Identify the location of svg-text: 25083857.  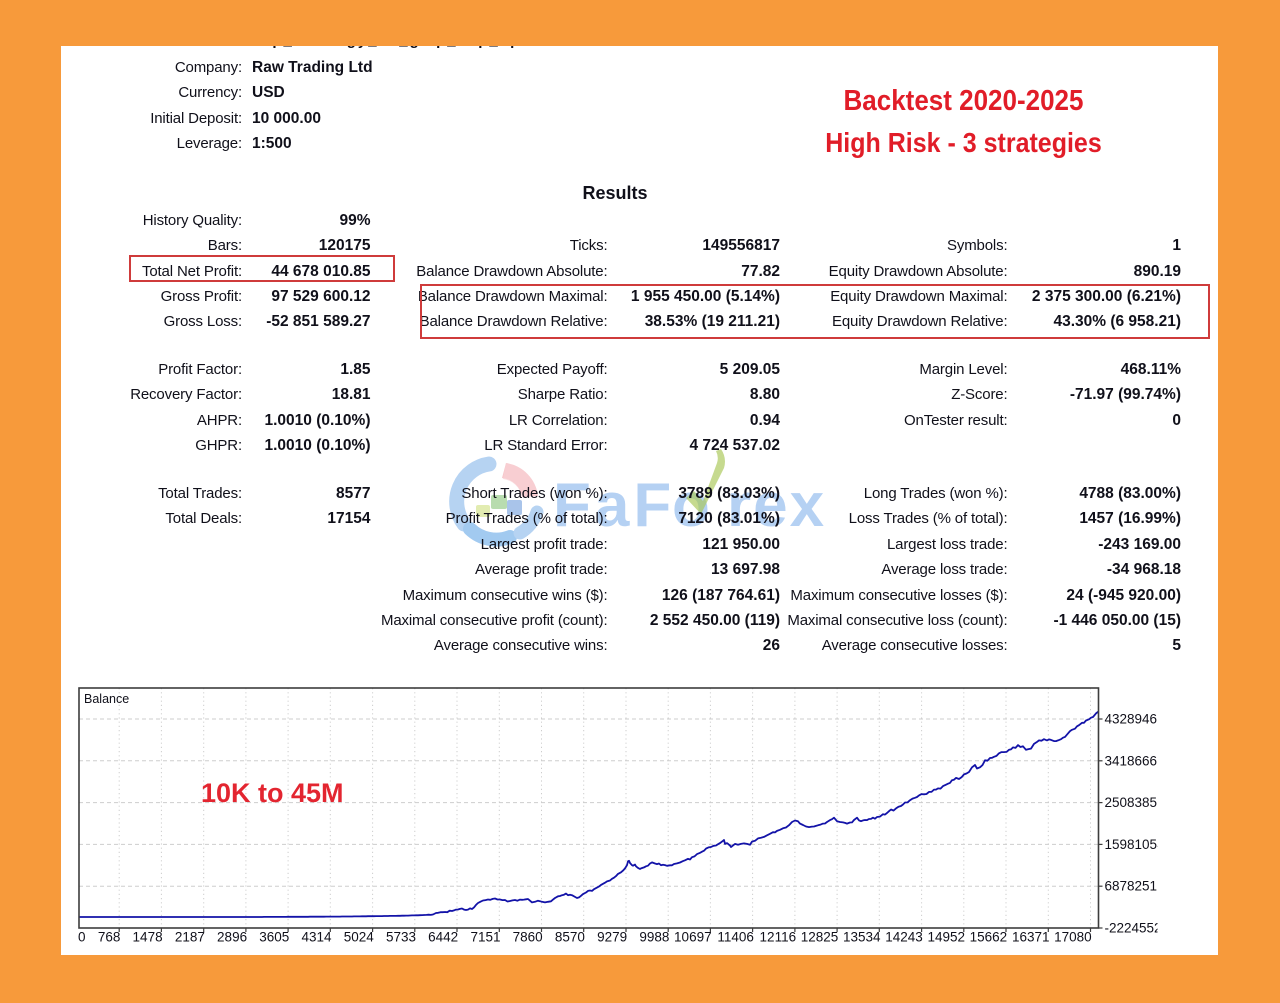
(1135, 802).